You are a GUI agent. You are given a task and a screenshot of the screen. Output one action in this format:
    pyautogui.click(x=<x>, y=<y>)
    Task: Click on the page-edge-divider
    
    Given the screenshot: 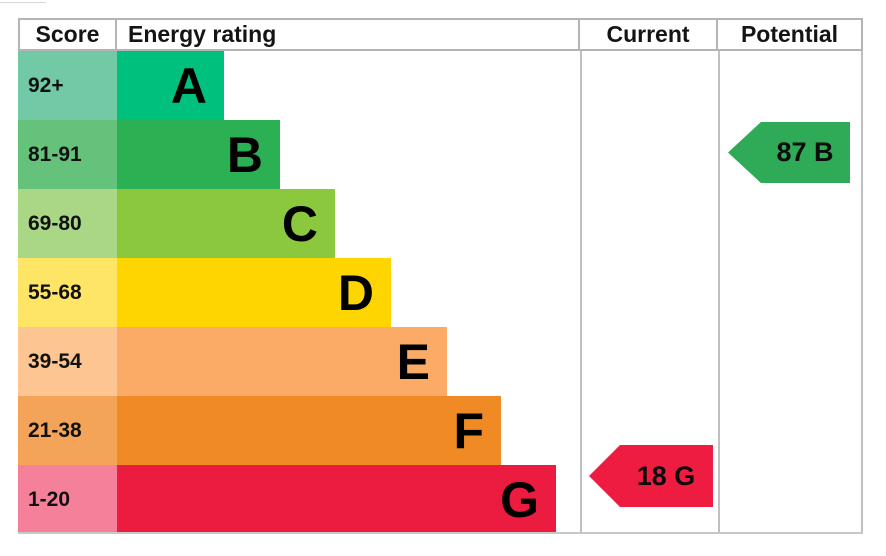 What is the action you would take?
    pyautogui.click(x=23, y=2)
    